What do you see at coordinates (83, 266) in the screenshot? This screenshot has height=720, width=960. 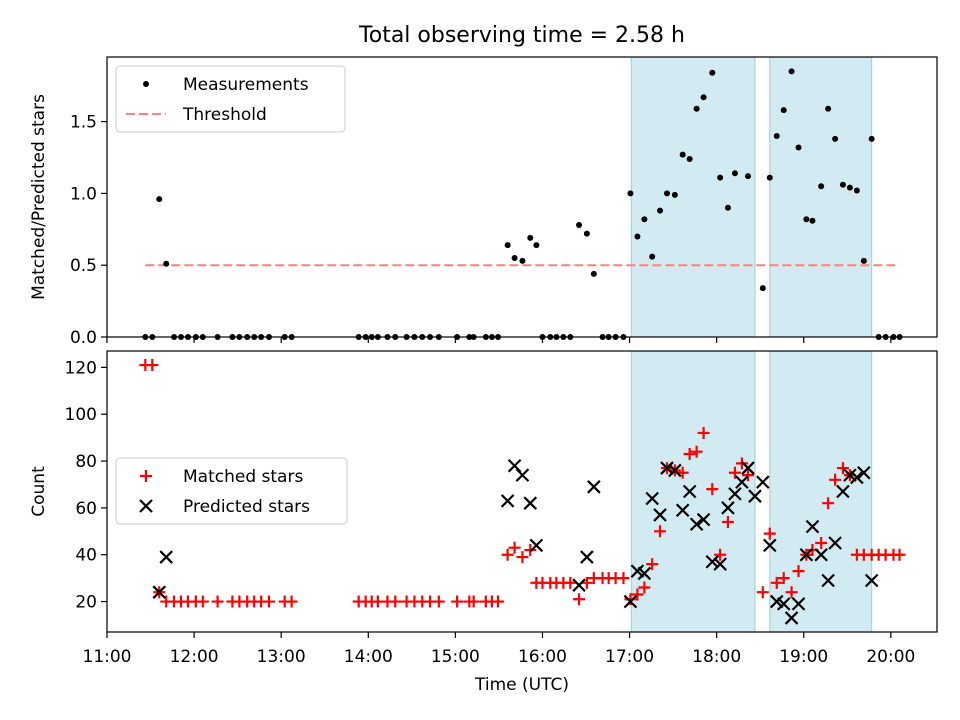 I see `y-tick-label: 0.5` at bounding box center [83, 266].